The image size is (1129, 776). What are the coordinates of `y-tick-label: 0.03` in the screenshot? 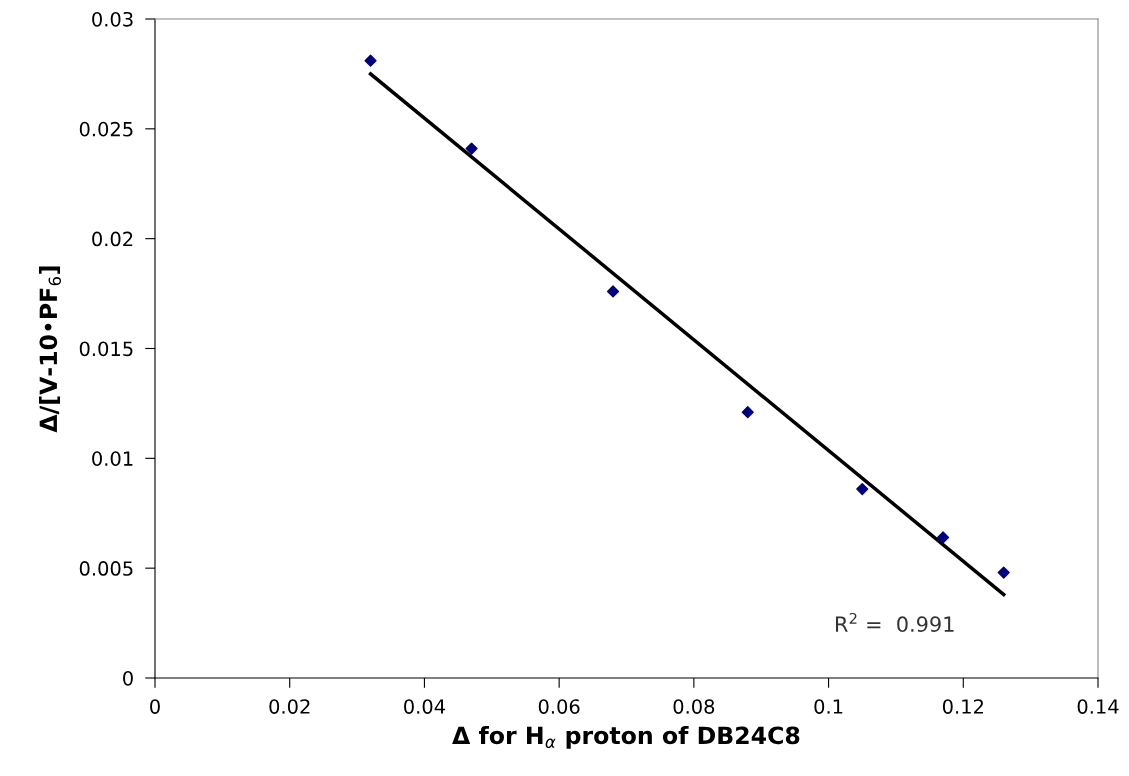 It's located at (112, 19).